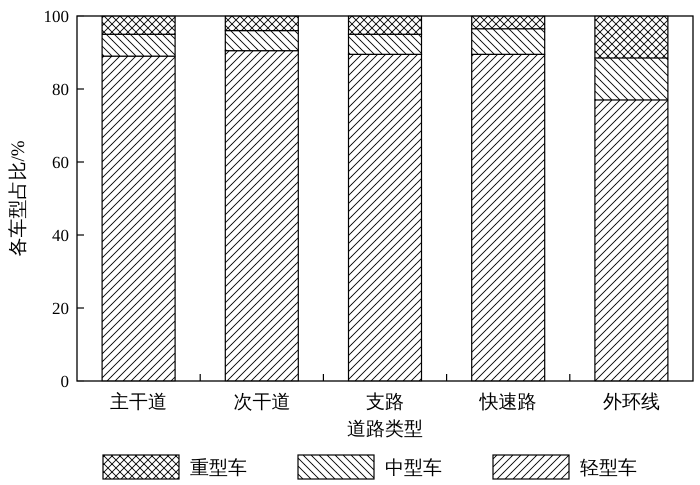  I want to click on y-tick-label: 100, so click(56, 16).